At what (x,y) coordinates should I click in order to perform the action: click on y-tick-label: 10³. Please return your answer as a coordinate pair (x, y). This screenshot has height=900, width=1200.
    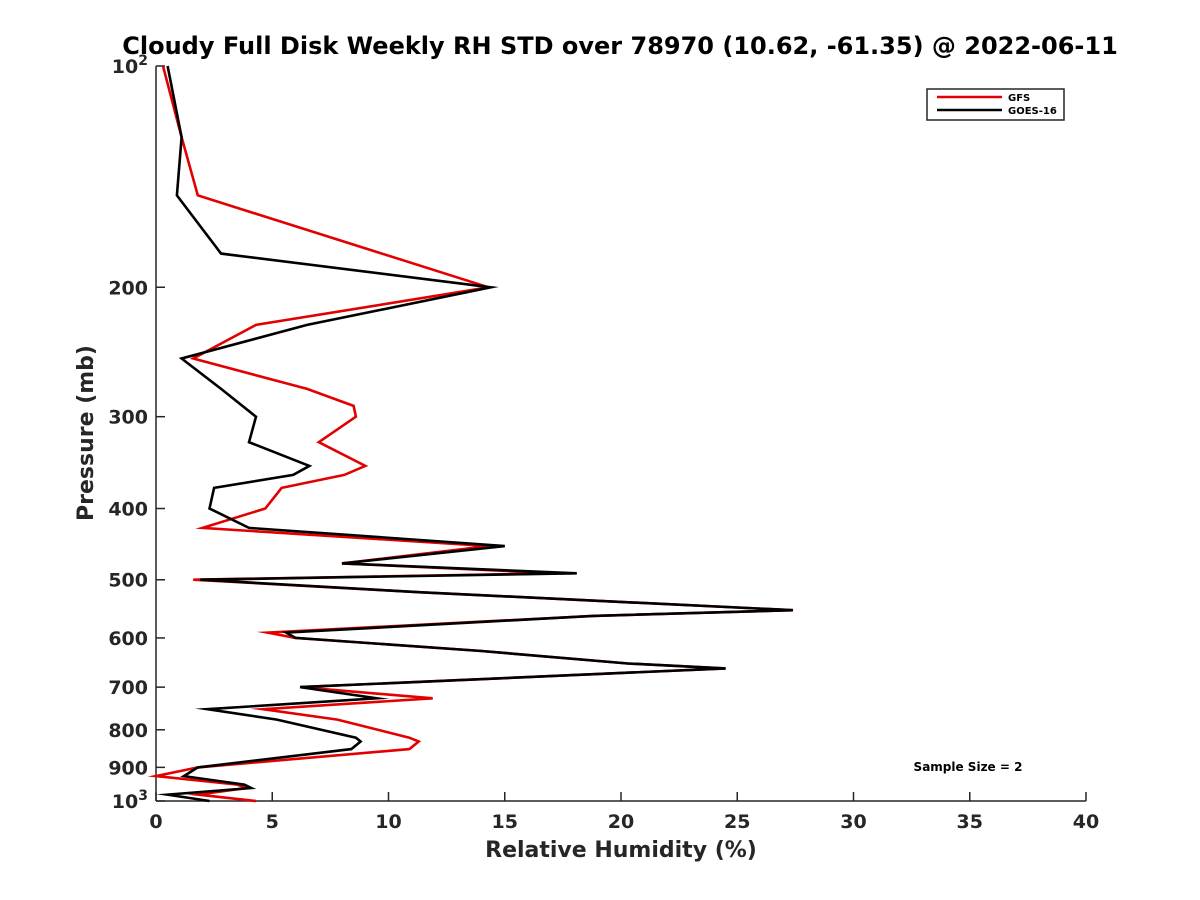
    Looking at the image, I should click on (130, 800).